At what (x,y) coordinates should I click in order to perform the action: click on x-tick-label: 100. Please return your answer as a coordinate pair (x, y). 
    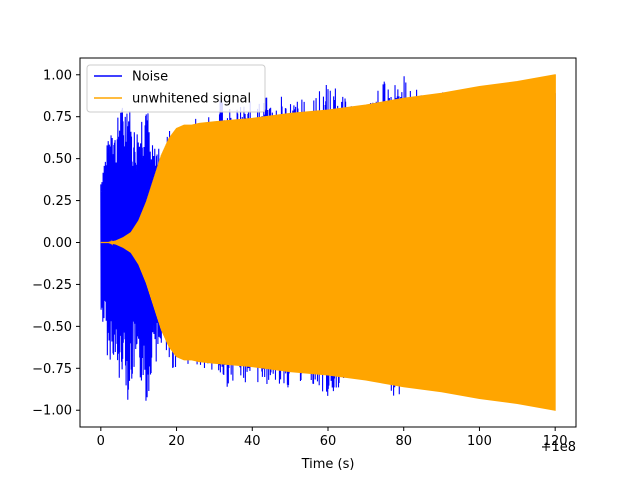
    Looking at the image, I should click on (479, 441).